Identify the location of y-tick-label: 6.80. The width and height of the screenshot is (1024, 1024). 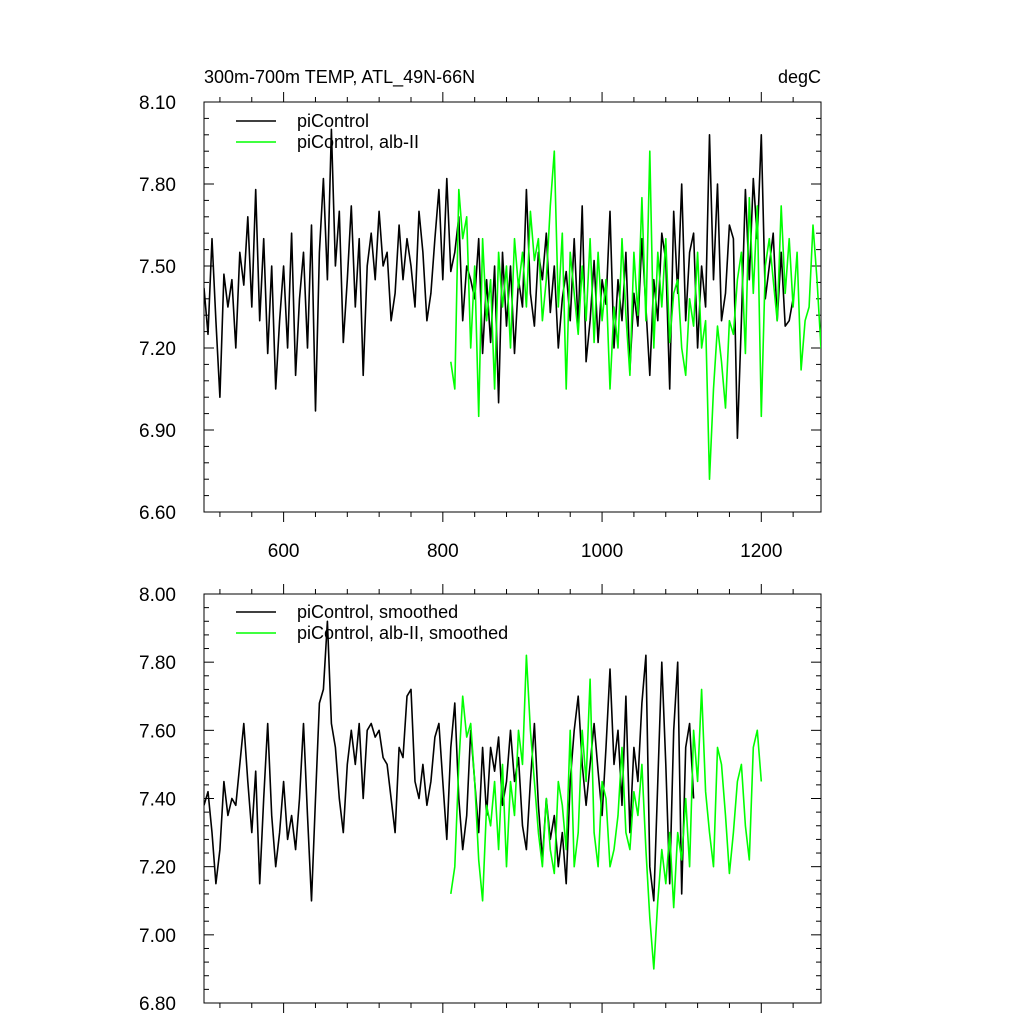
(157, 1004).